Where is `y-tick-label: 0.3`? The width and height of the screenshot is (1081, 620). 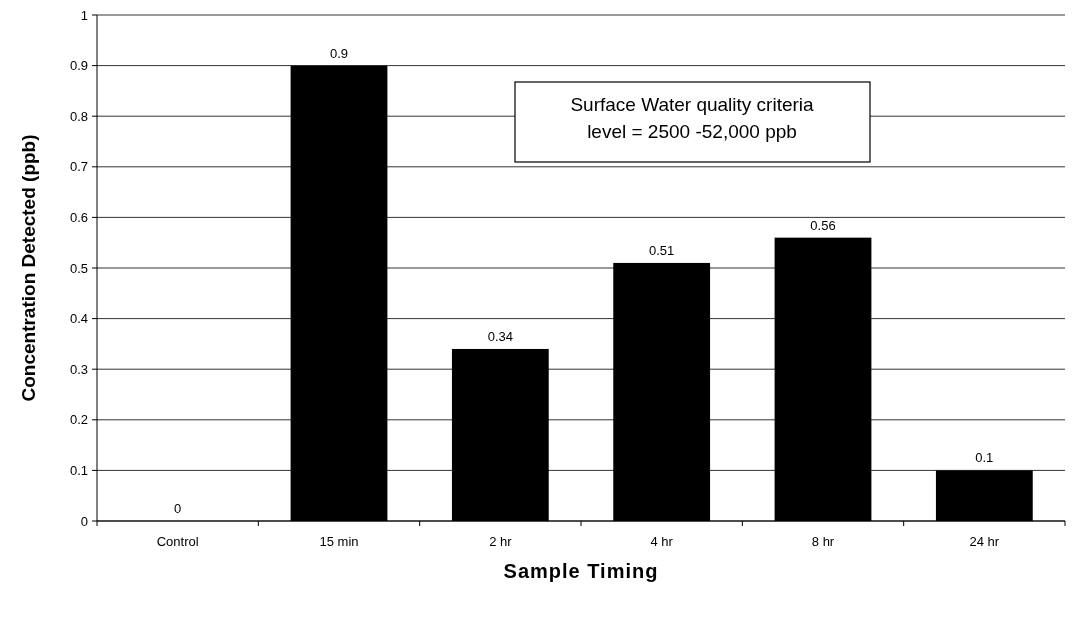 y-tick-label: 0.3 is located at coordinates (78, 369).